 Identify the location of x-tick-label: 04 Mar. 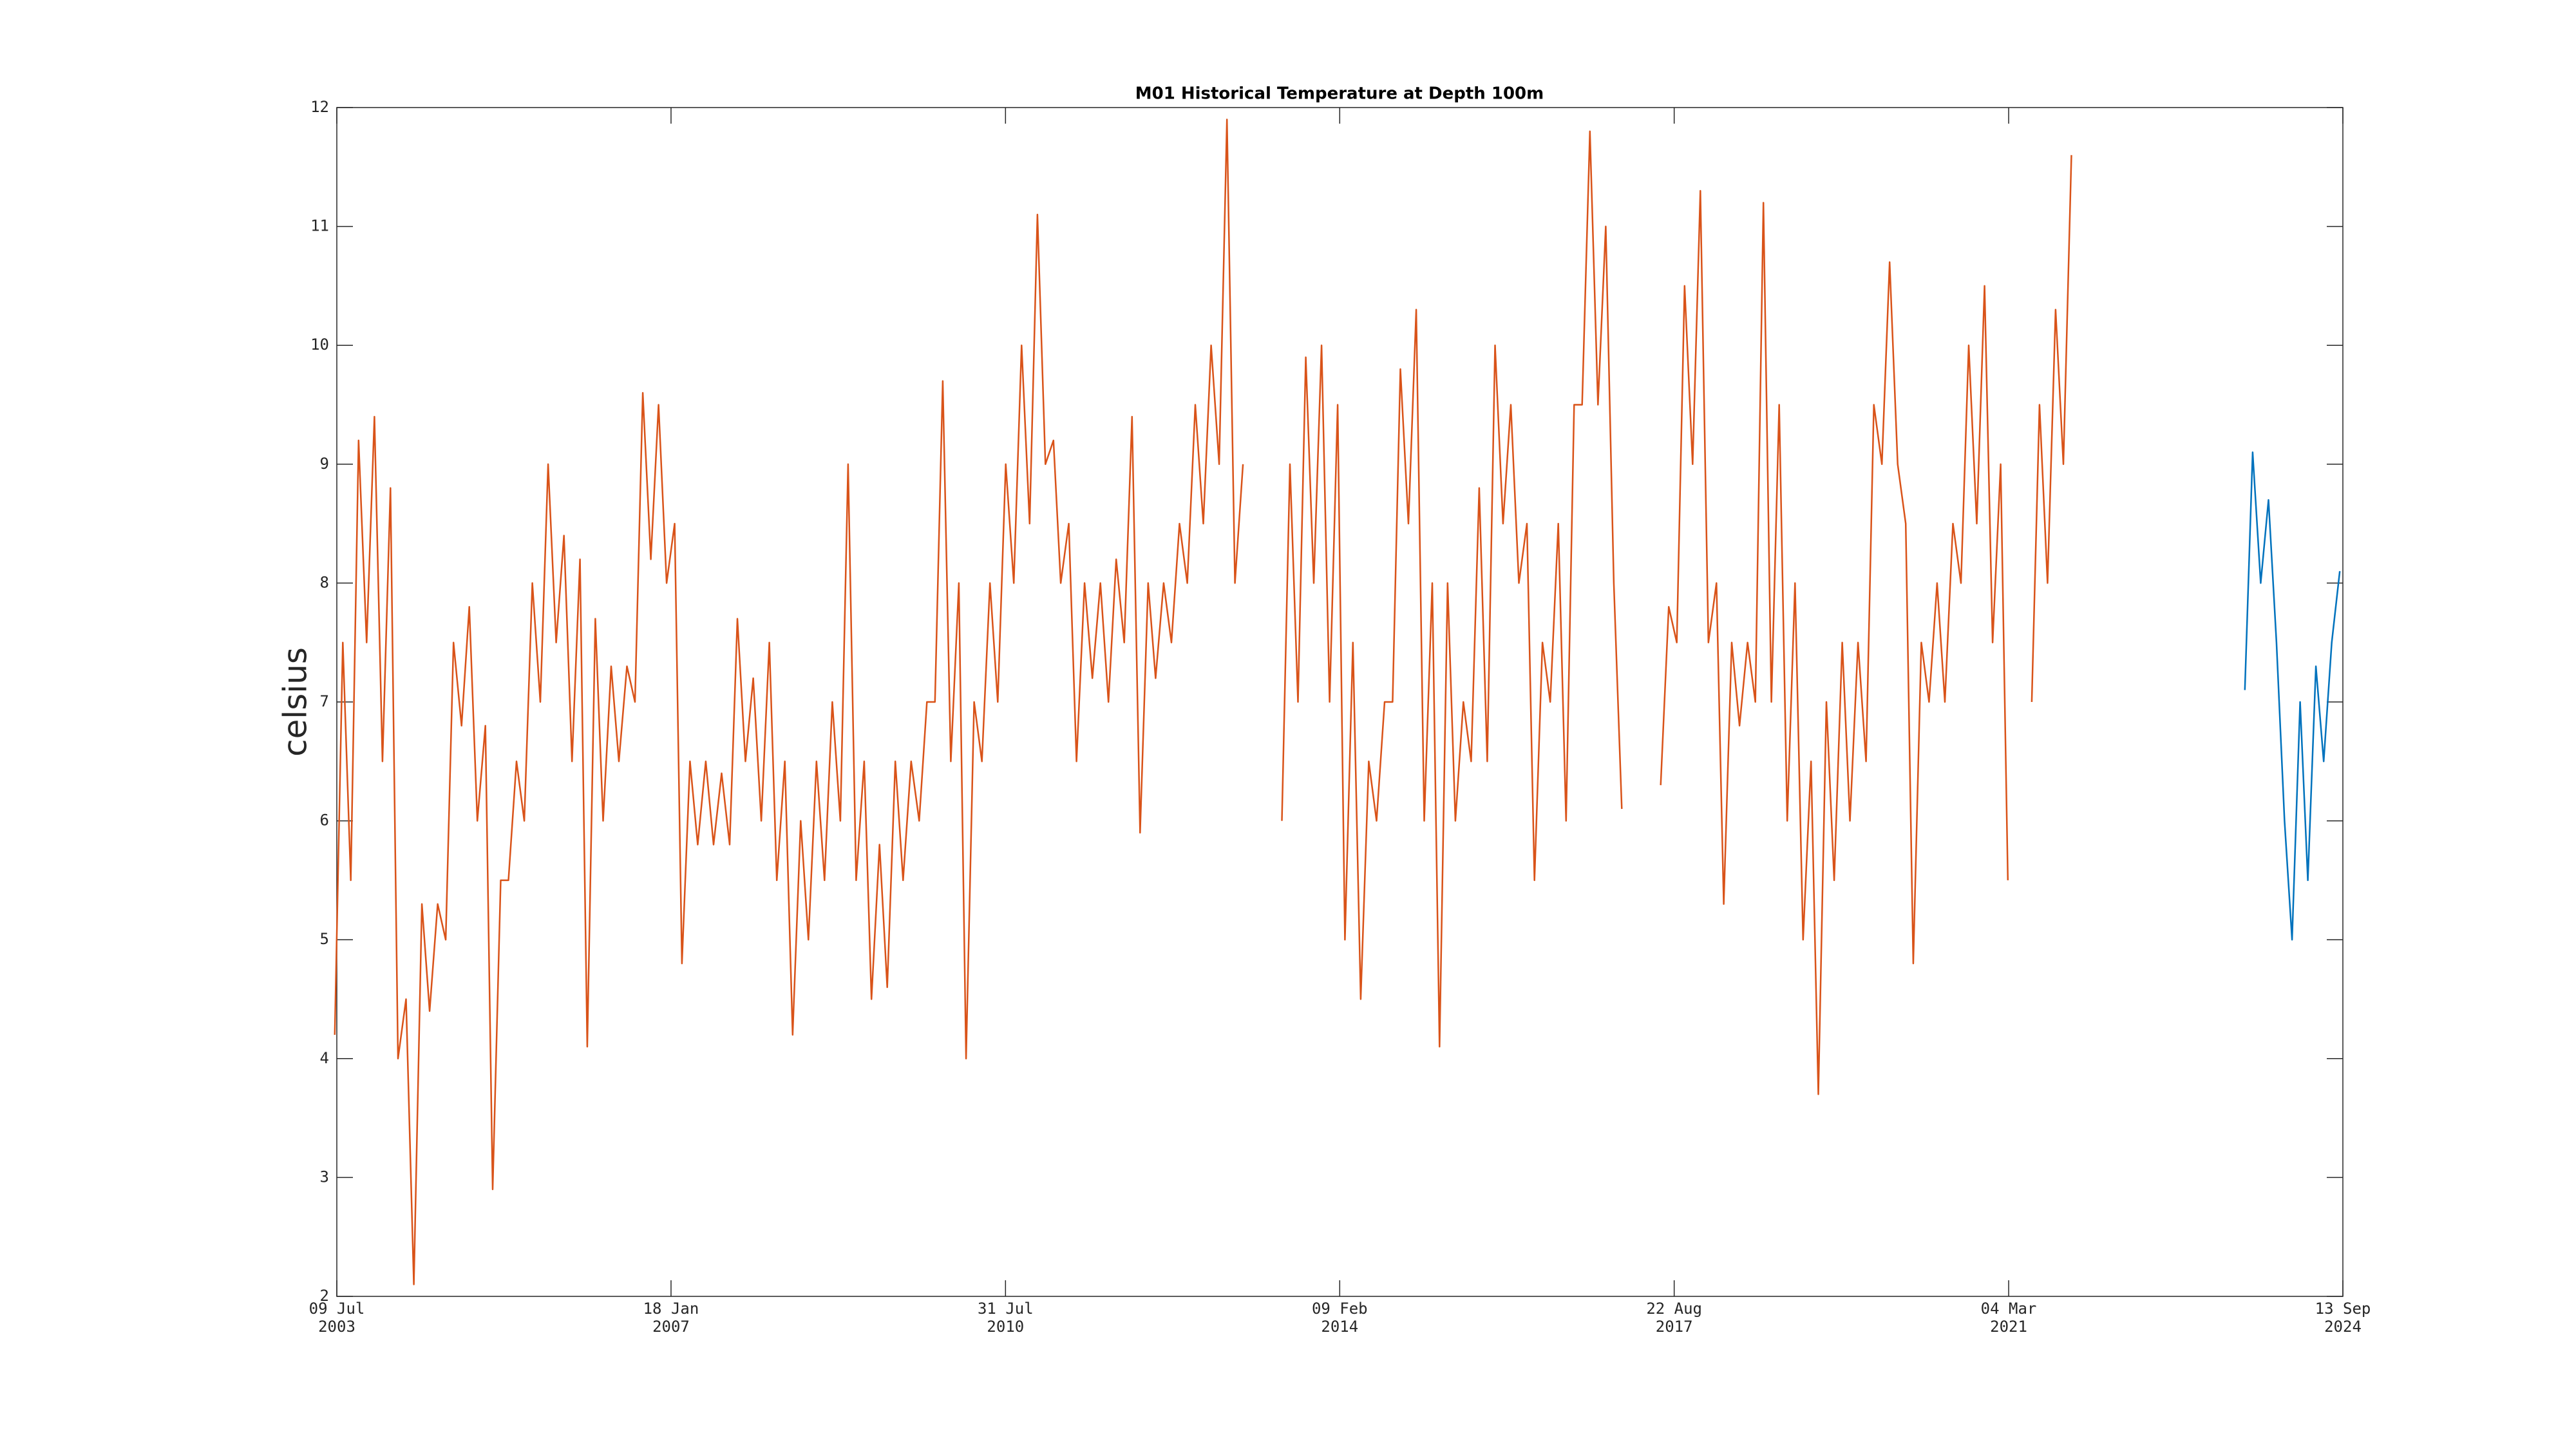
(2009, 1309).